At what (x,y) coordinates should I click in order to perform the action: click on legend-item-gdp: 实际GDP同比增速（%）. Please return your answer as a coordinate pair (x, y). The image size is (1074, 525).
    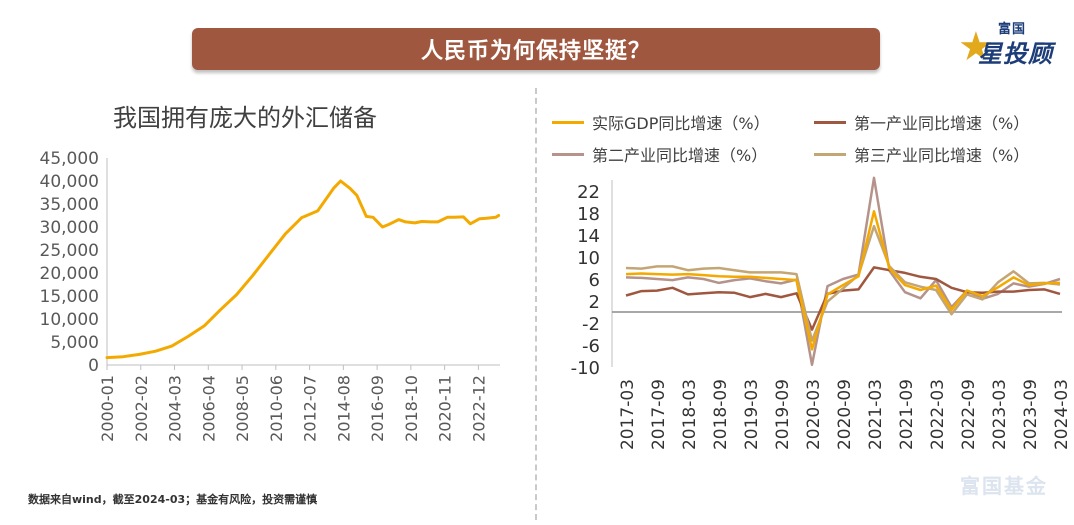
    Looking at the image, I should click on (661, 122).